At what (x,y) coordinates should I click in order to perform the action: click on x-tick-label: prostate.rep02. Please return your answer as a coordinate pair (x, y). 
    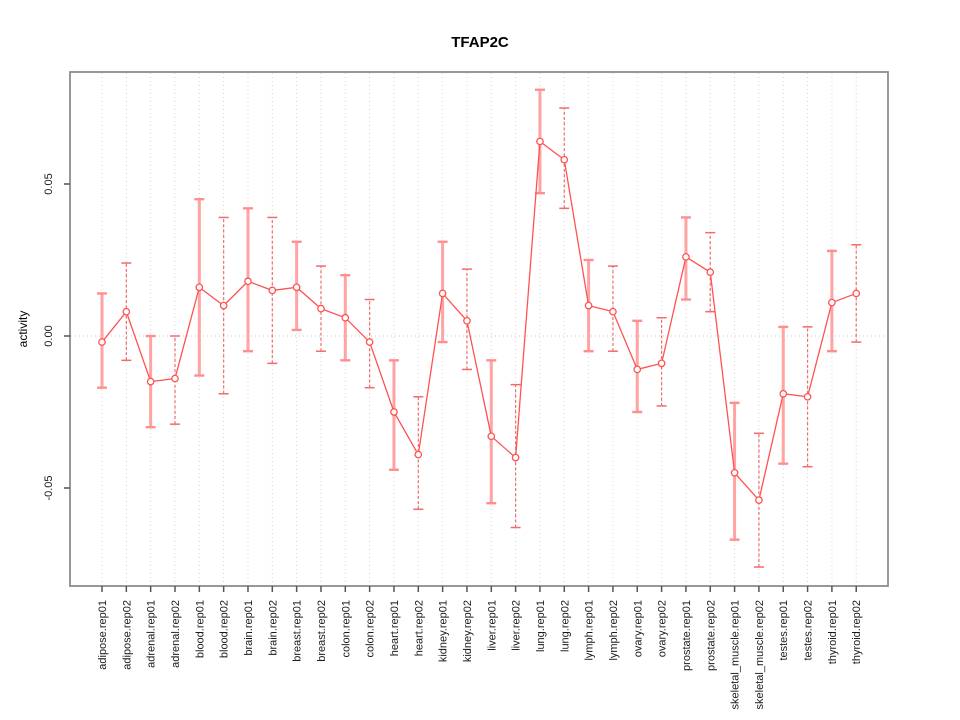
    Looking at the image, I should click on (711, 635).